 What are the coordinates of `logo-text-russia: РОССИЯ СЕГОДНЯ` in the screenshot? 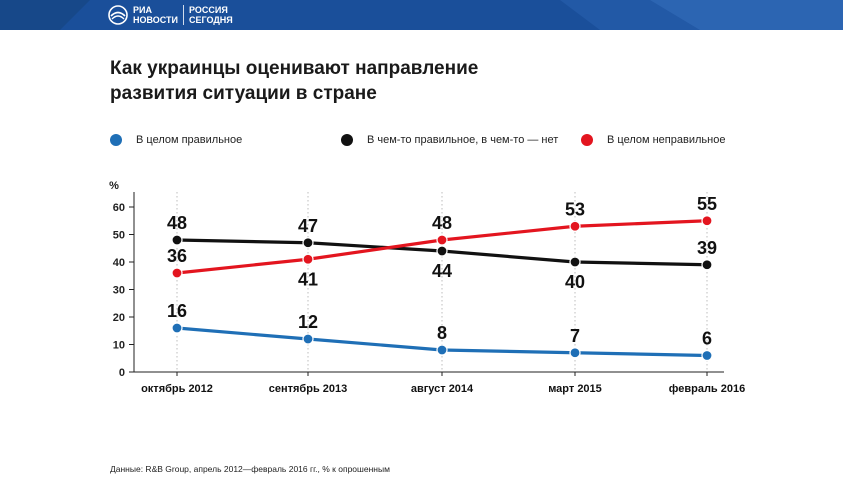 It's located at (211, 15).